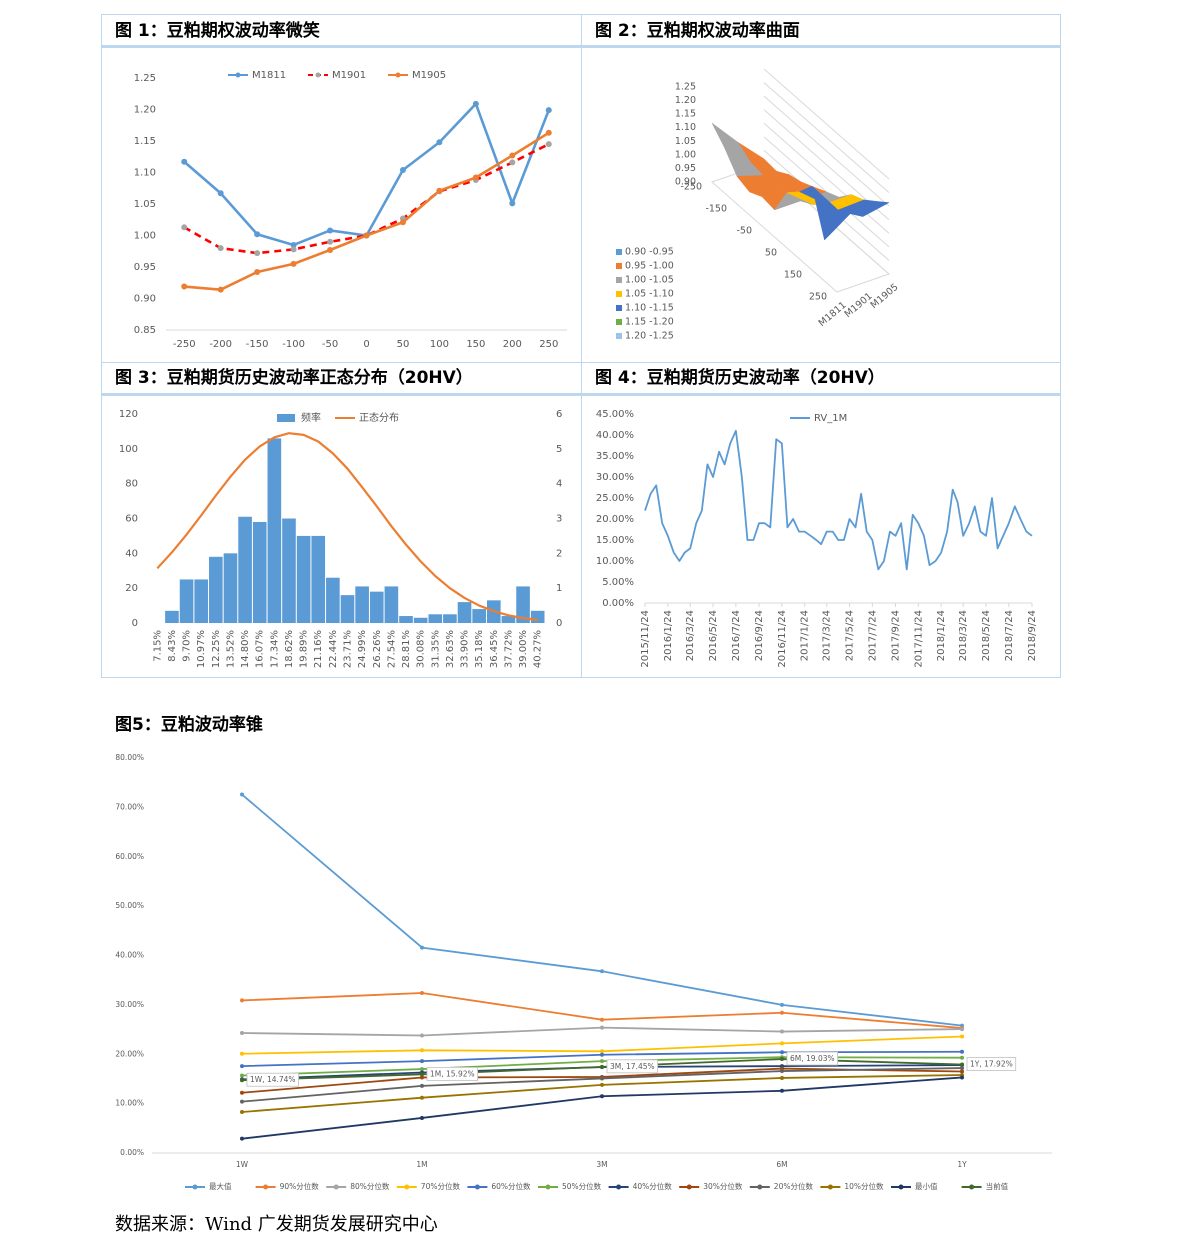 The width and height of the screenshot is (1191, 1257). I want to click on x-tick-label: 2016/11/24, so click(782, 639).